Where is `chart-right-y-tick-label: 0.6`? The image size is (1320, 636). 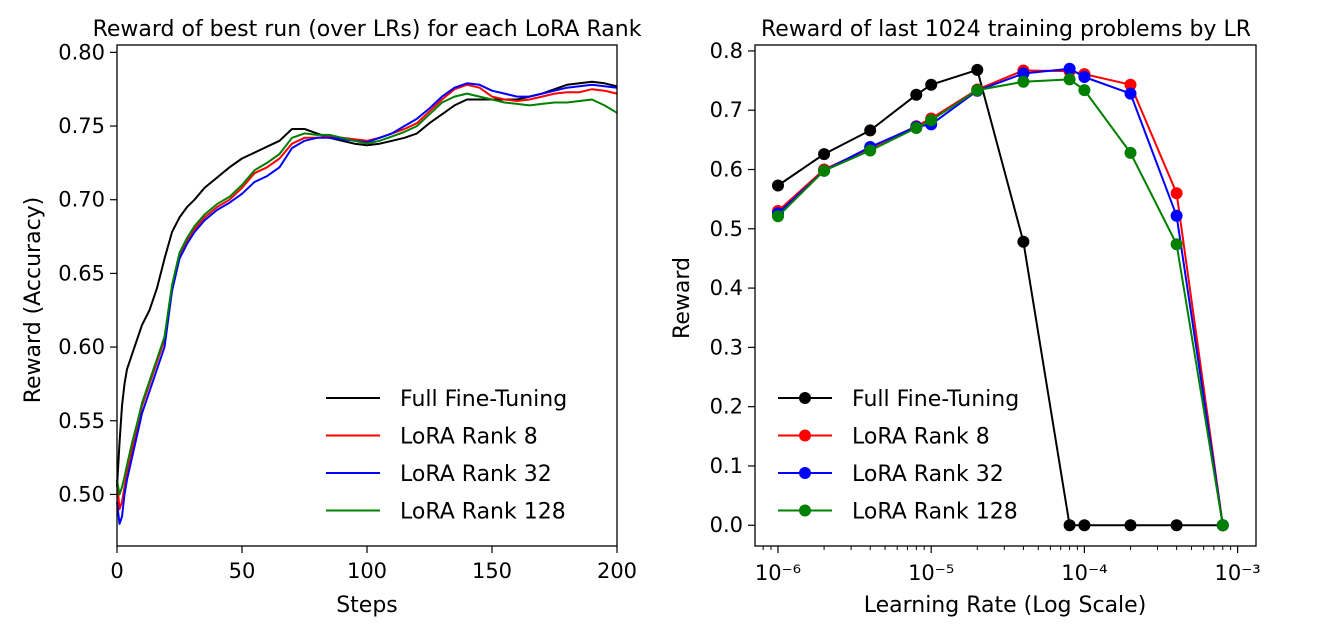
chart-right-y-tick-label: 0.6 is located at coordinates (726, 170).